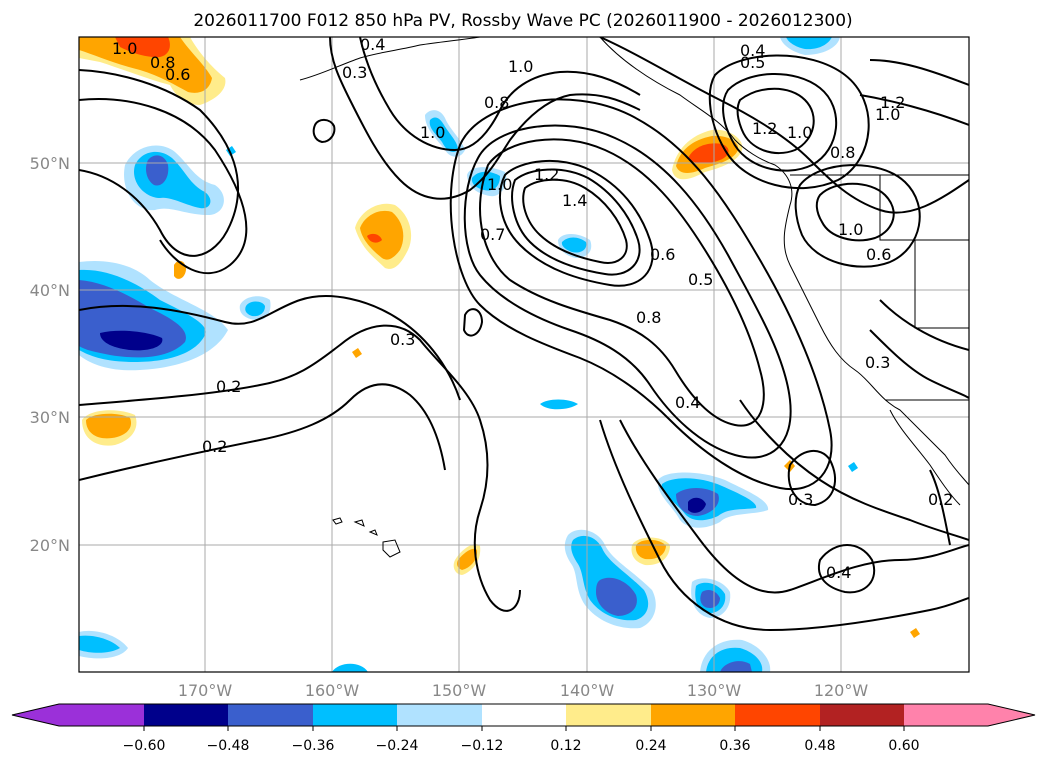  What do you see at coordinates (1011, 715) in the screenshot?
I see `colorbar-extend-high` at bounding box center [1011, 715].